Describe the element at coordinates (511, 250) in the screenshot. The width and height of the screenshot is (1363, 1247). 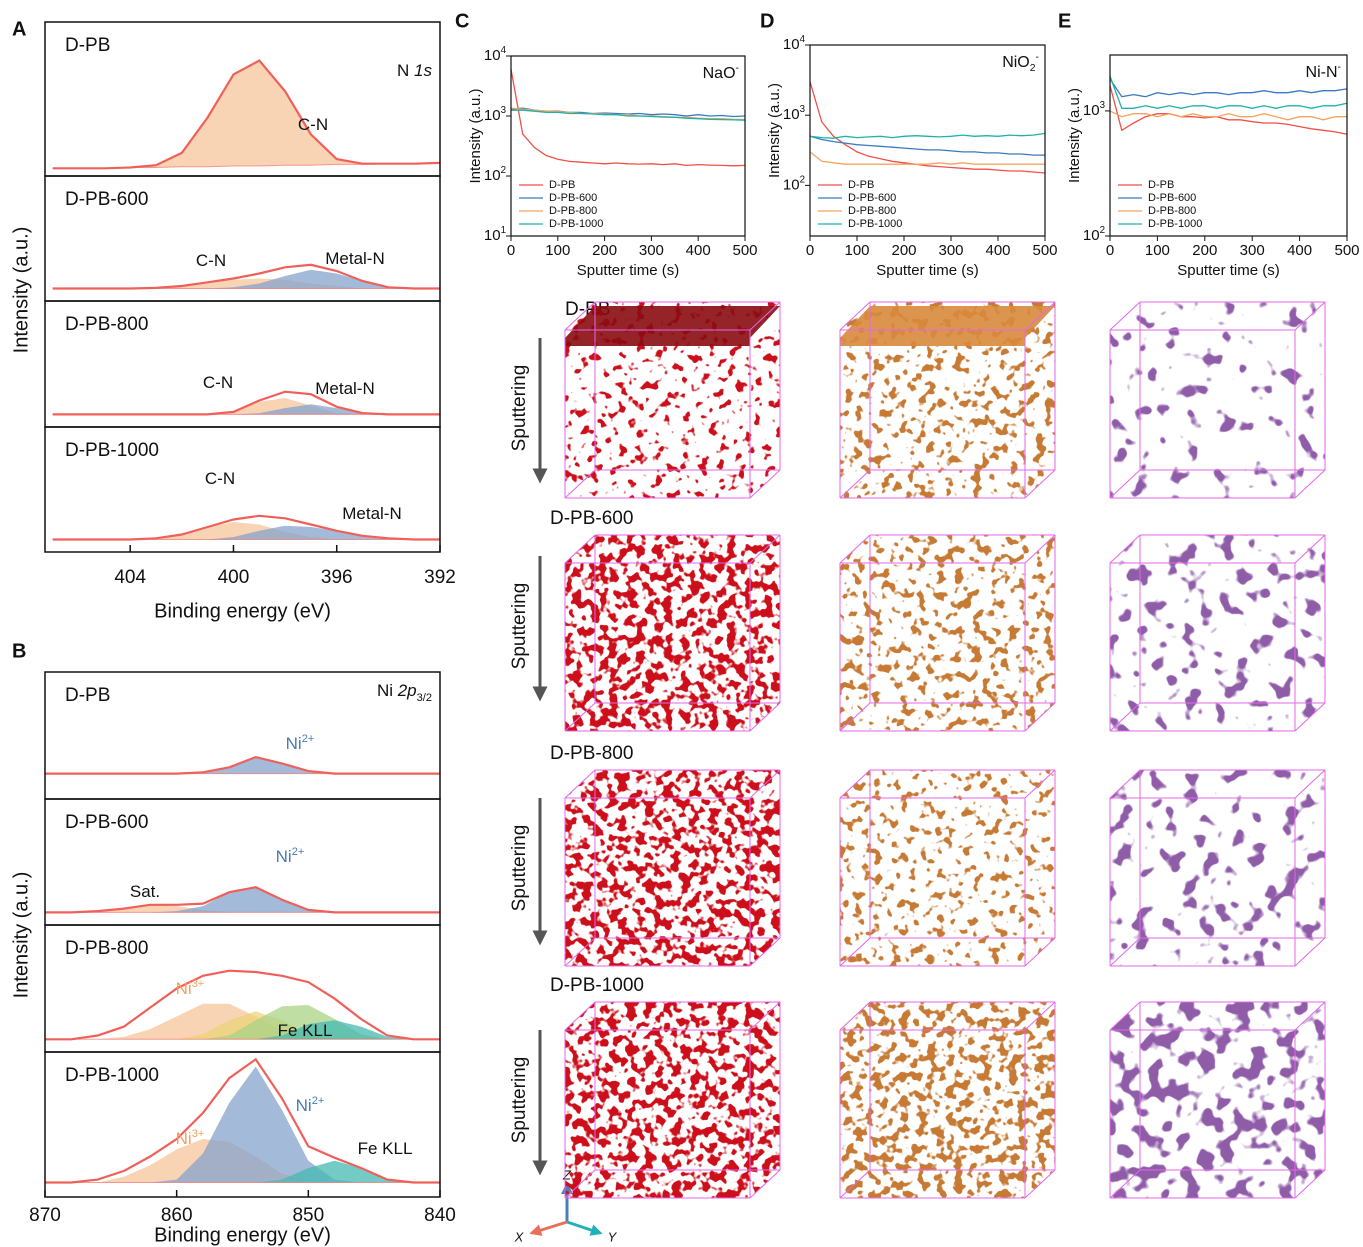
I see `x-tick-label: 0` at that location.